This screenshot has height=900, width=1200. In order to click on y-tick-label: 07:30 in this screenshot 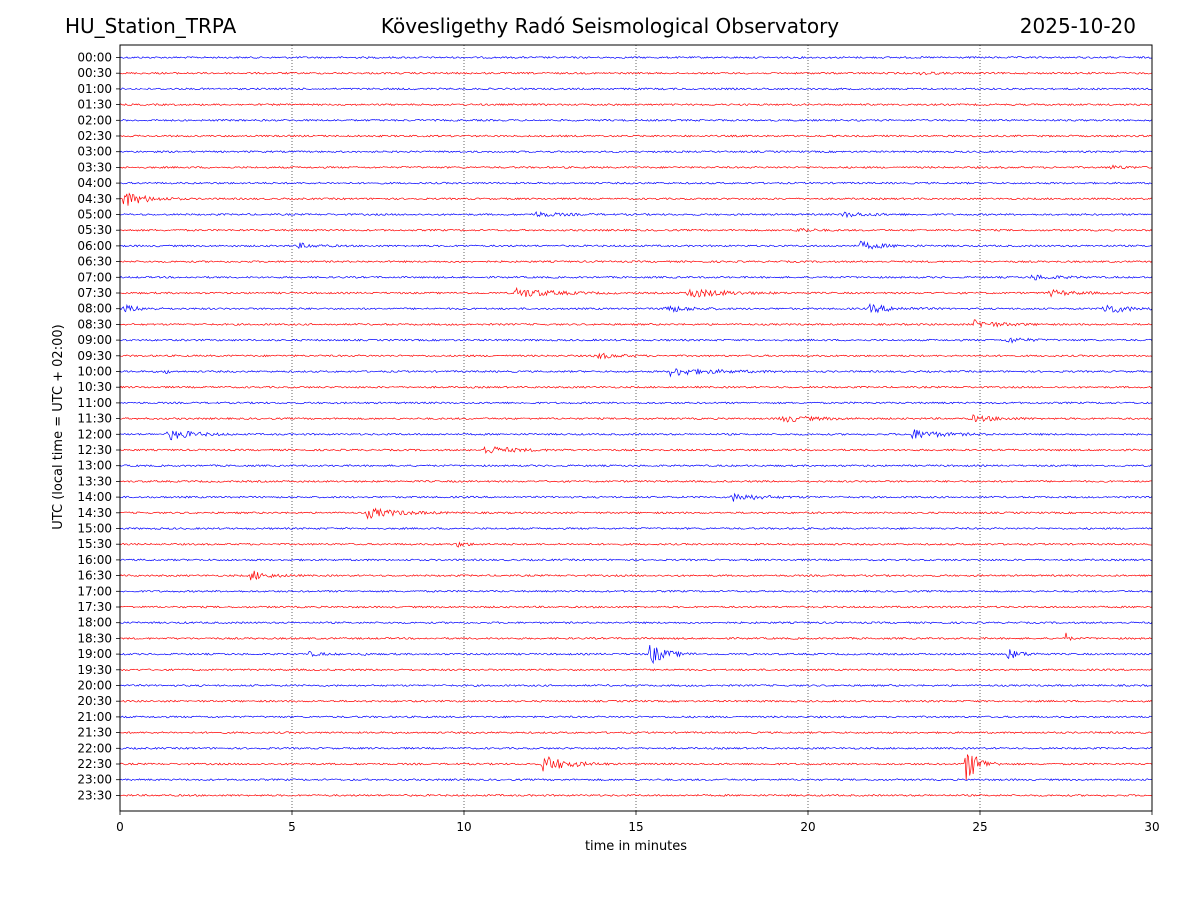, I will do `click(94, 293)`.